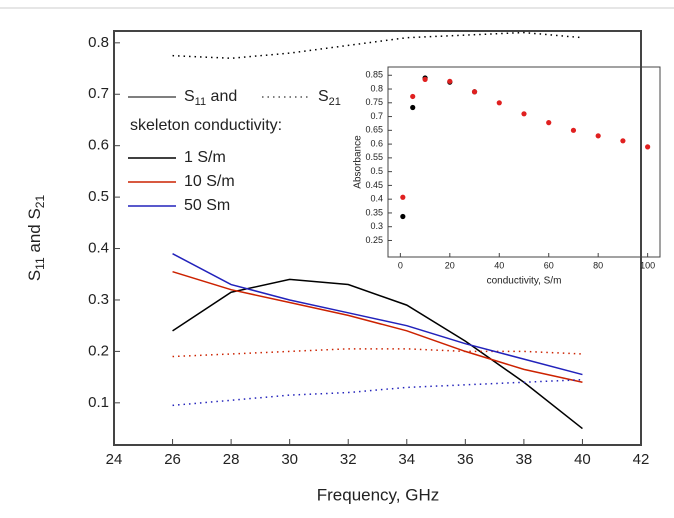  Describe the element at coordinates (374, 185) in the screenshot. I see `y-tick-label: 0.45` at that location.